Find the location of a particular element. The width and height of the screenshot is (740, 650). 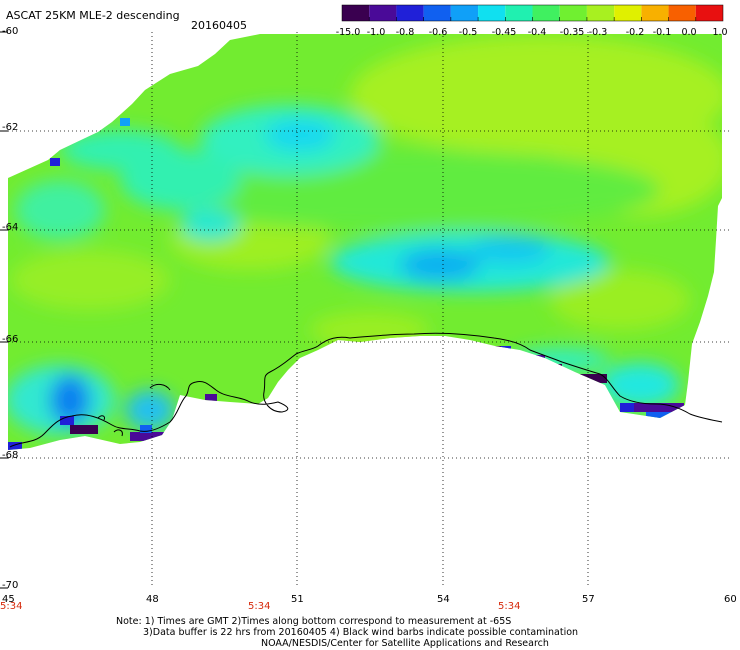

colorbar-label: -0.45 is located at coordinates (504, 32).